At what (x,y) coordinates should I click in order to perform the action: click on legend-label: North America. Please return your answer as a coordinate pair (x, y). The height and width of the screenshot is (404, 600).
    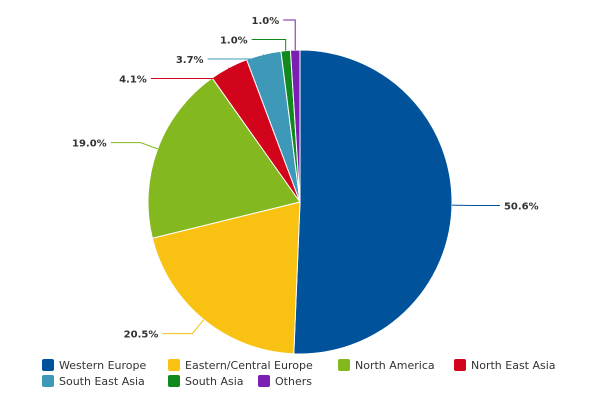
    Looking at the image, I should click on (395, 365).